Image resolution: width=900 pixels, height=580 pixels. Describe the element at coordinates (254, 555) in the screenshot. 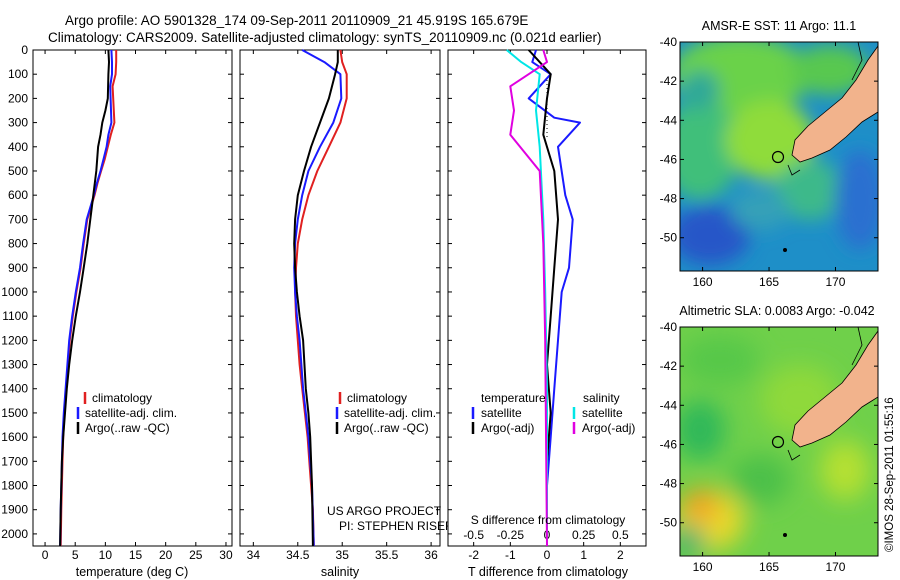

I see `x-tick-label: 34` at that location.